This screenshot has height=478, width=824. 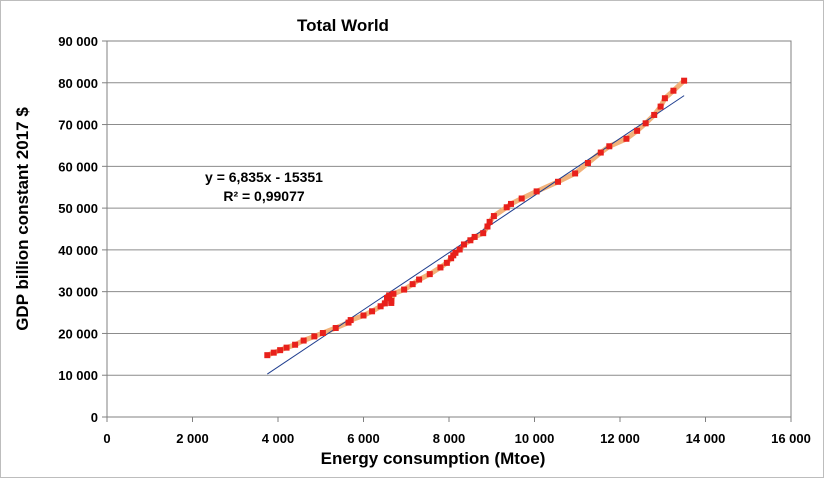 I want to click on y-tick-label: 30 000, so click(x=78, y=292).